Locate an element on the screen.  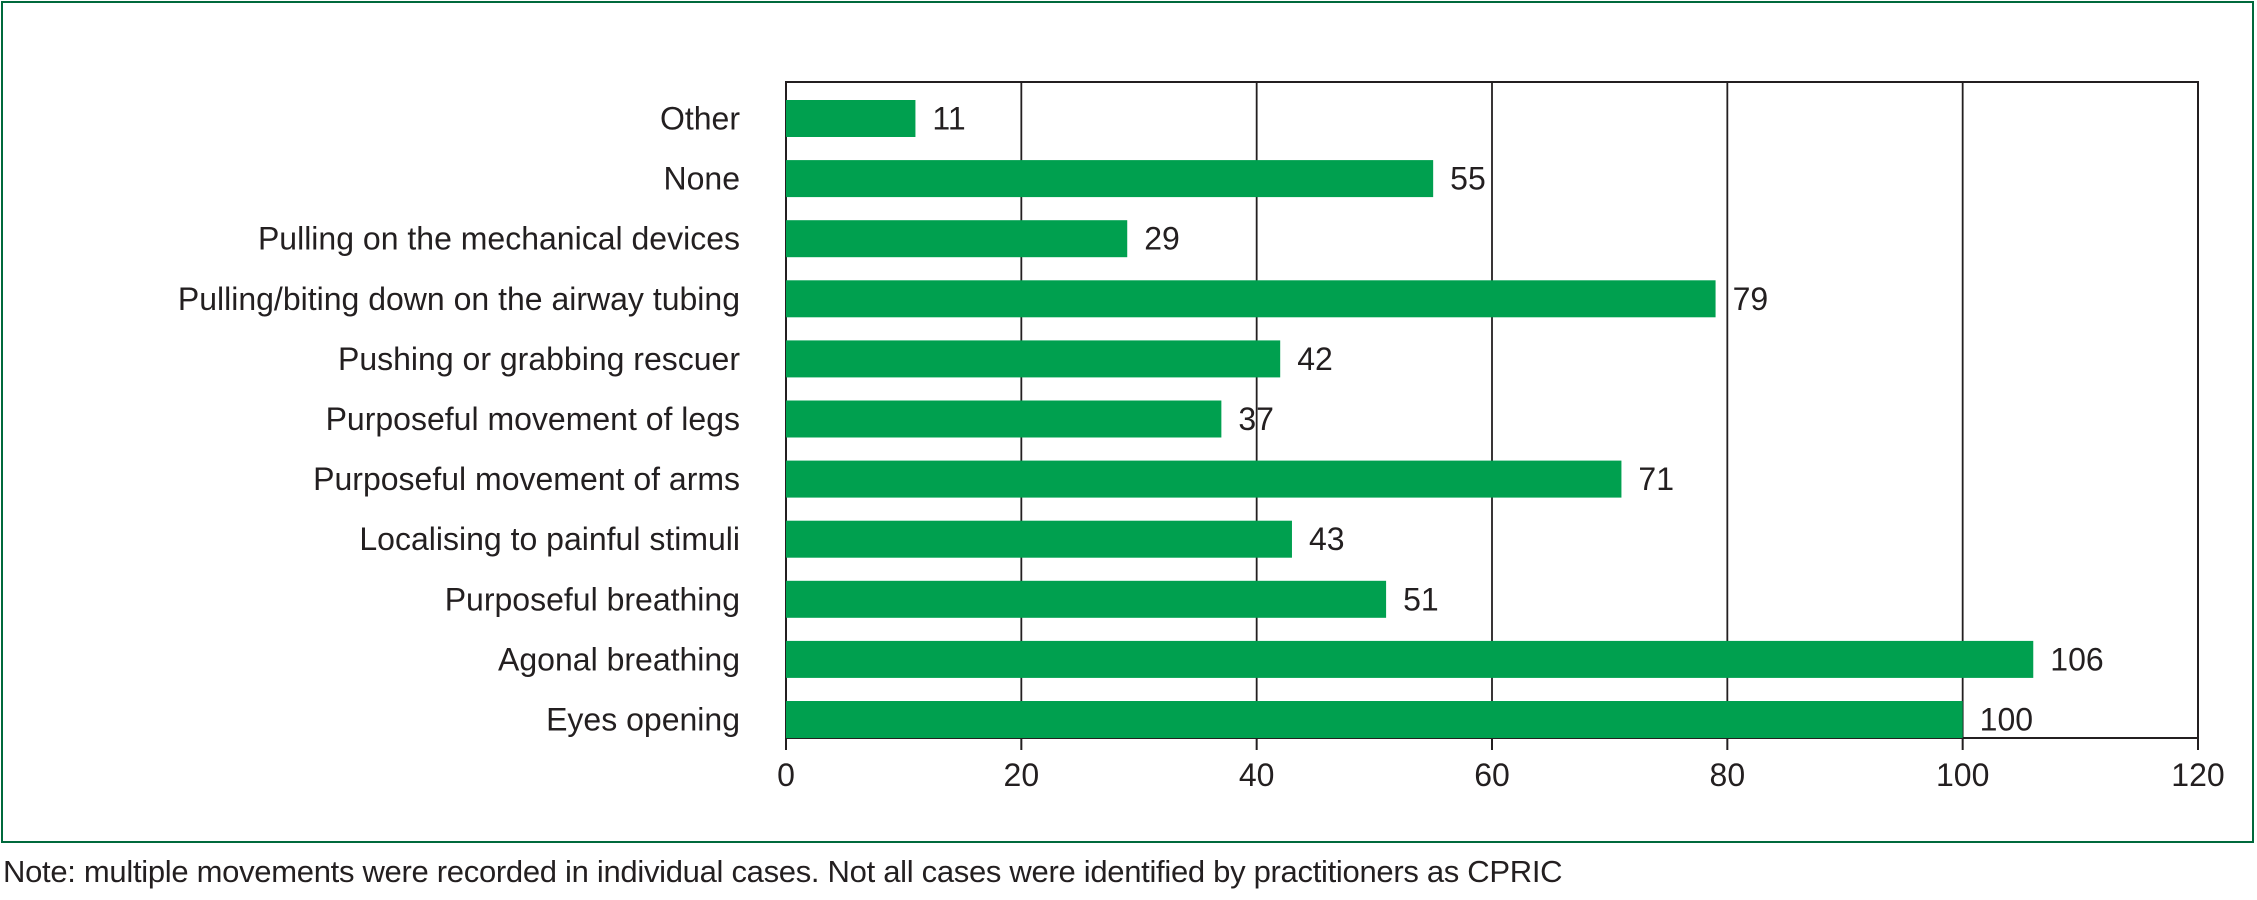
tick-label: 80 is located at coordinates (1728, 775).